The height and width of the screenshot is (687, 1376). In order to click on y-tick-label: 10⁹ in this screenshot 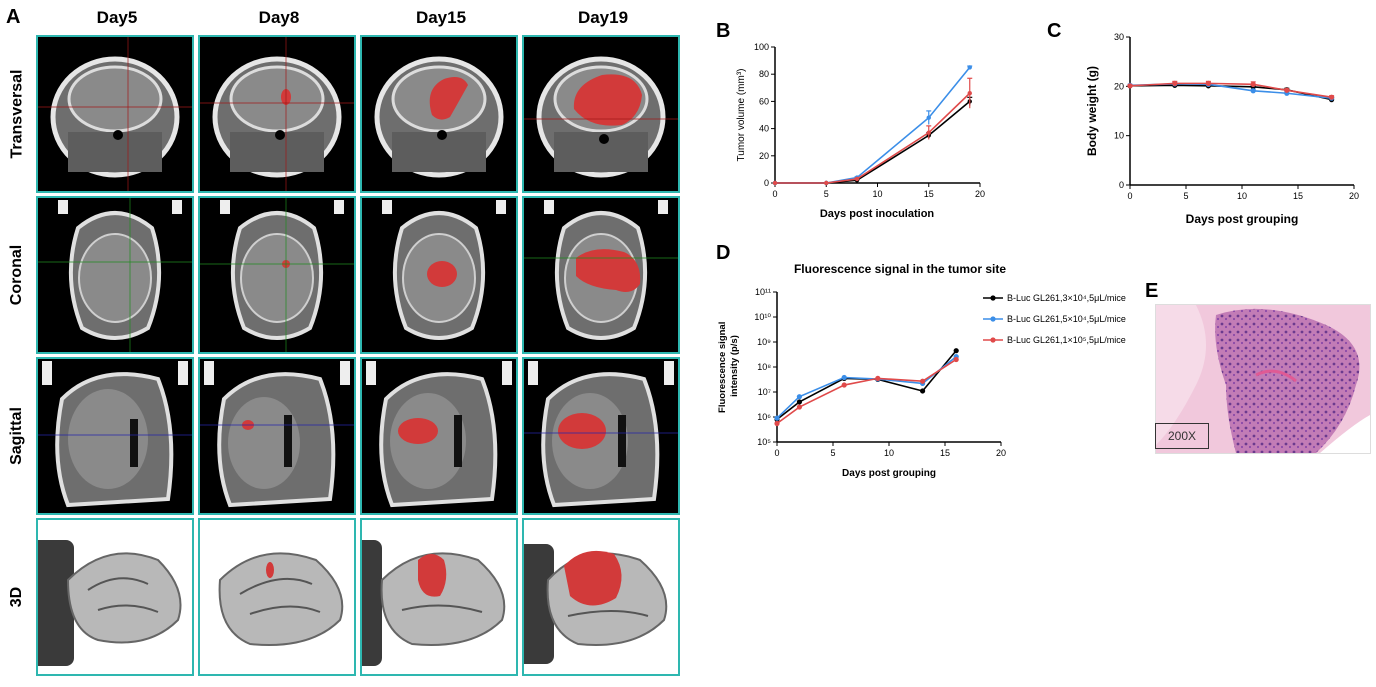, I will do `click(764, 342)`.